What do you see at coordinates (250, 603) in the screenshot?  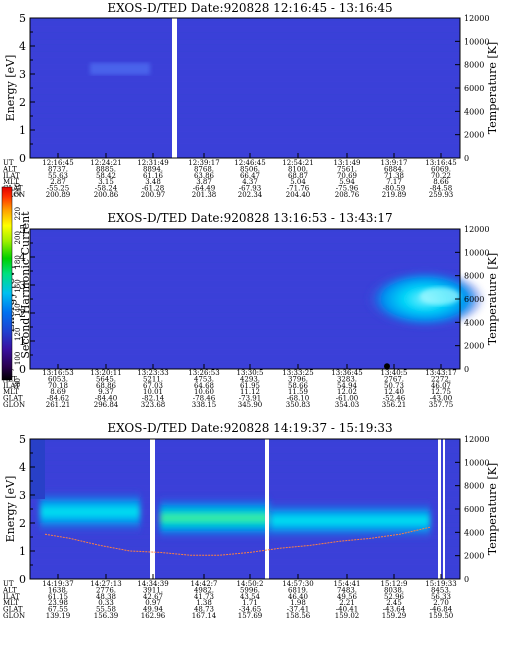 I see `table-cell: 1.71` at bounding box center [250, 603].